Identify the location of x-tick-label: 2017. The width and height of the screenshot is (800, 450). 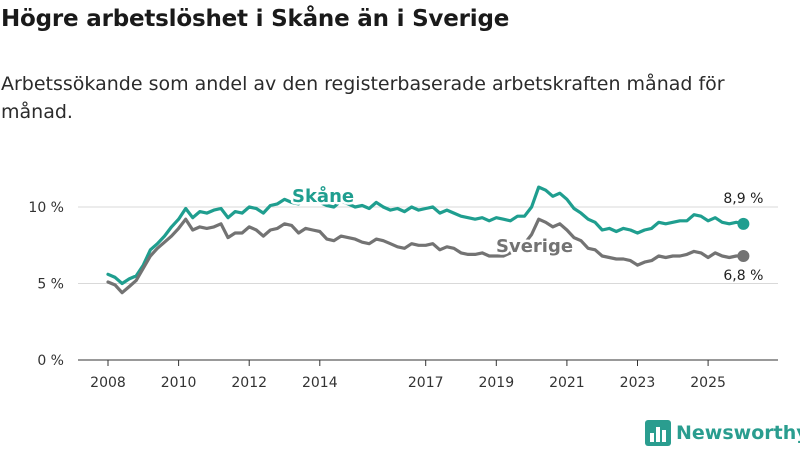
(426, 383).